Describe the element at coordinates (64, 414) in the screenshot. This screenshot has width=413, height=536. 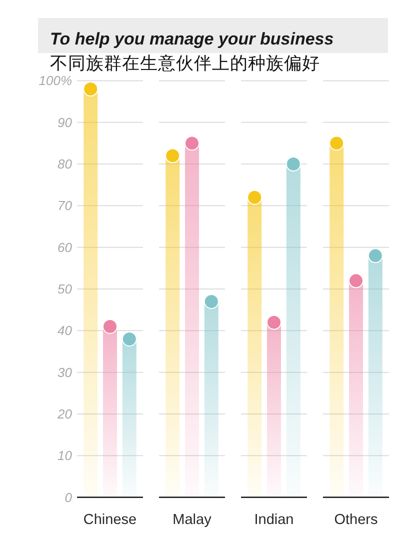
I see `y-tick-label: 20` at that location.